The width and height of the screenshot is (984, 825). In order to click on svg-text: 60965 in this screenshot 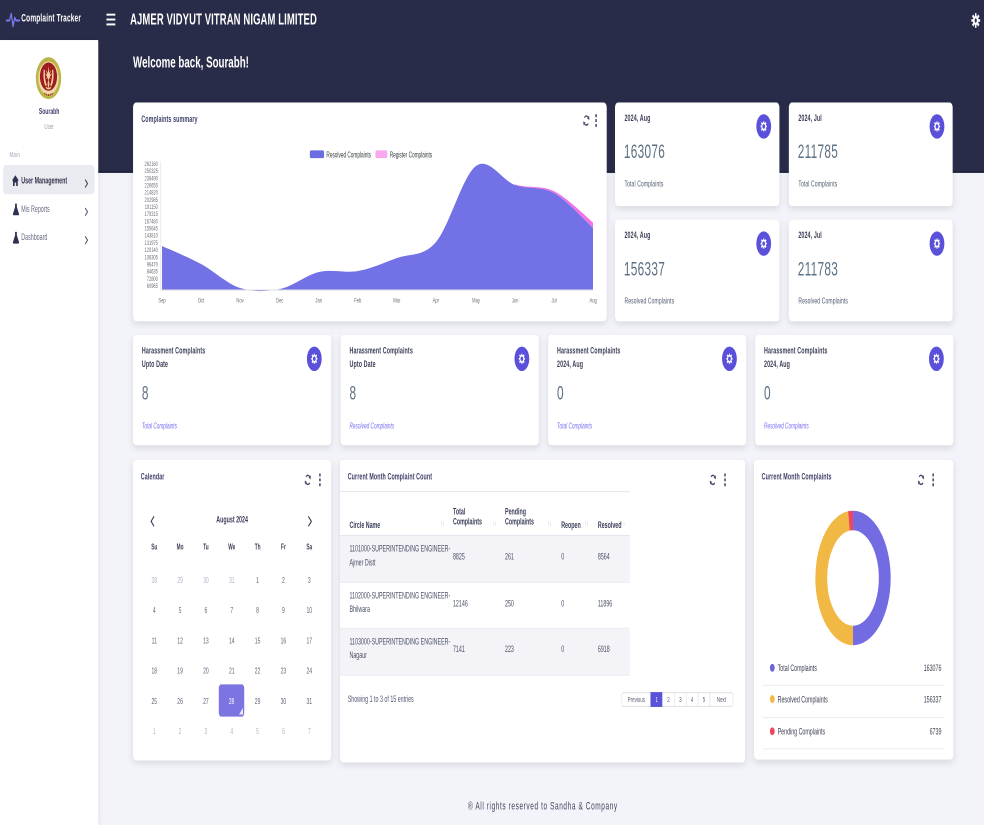, I will do `click(152, 286)`.